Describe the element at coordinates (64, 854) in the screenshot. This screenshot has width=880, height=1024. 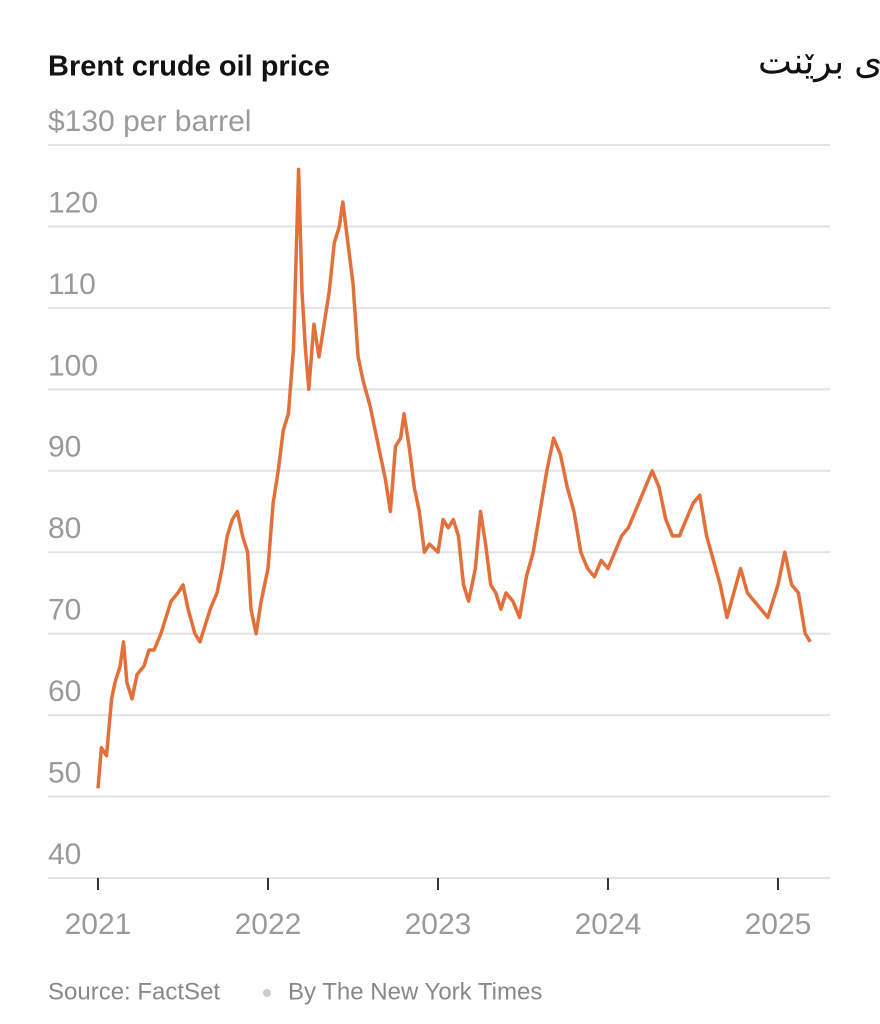
I see `y-tick-label: 40` at that location.